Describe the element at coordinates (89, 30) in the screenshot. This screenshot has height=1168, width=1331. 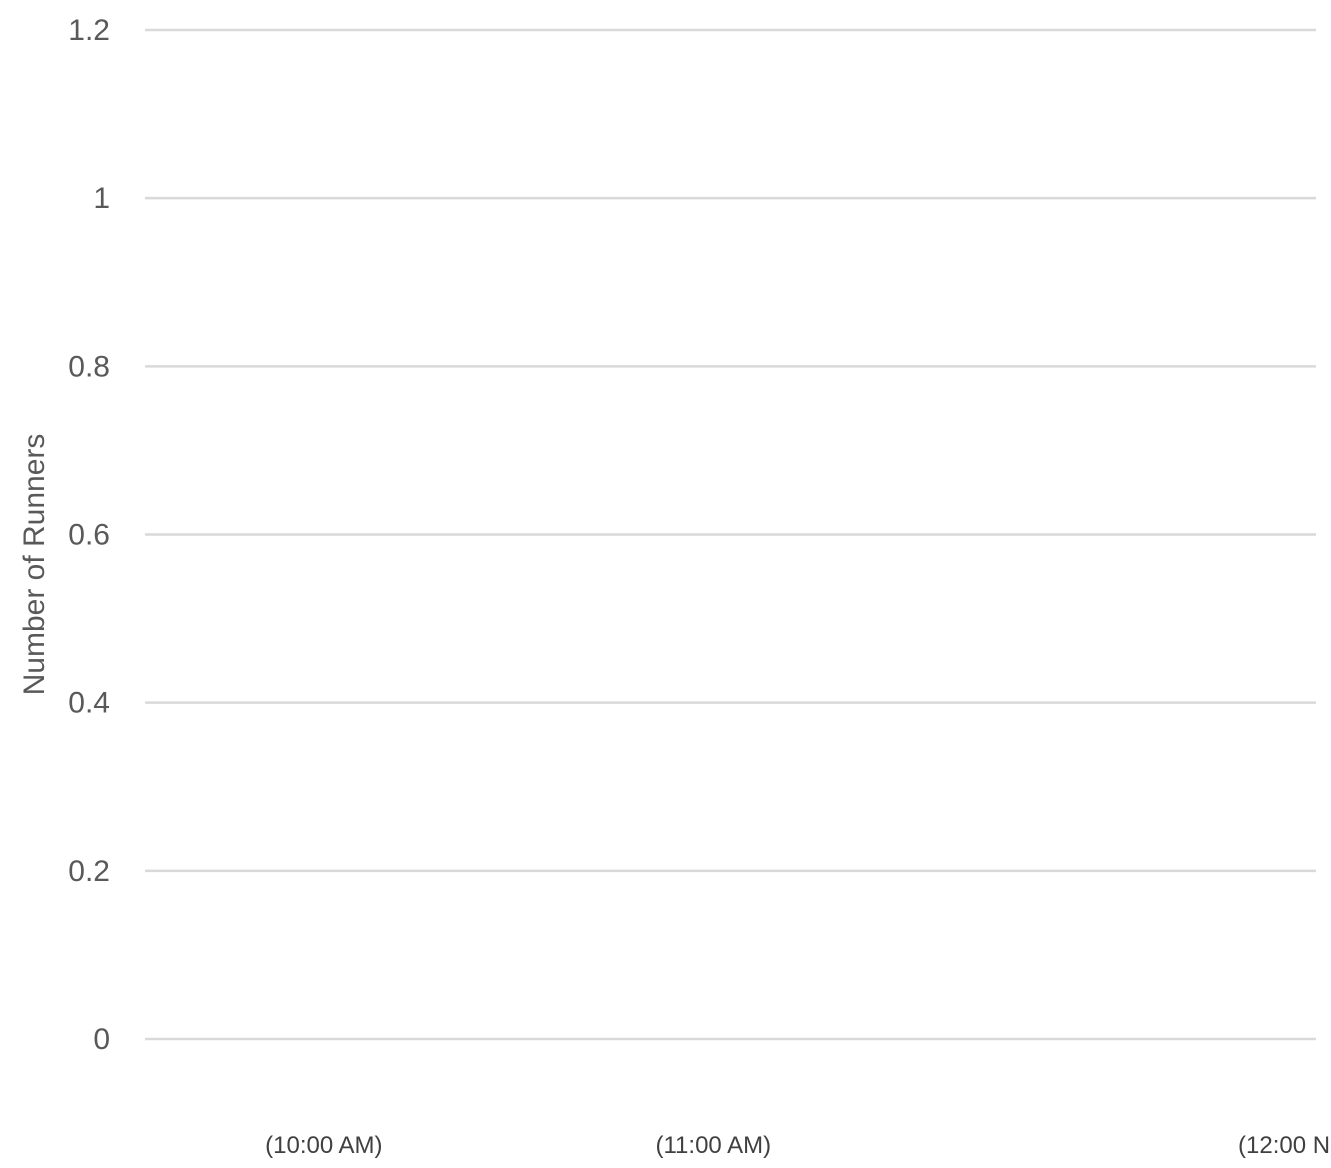
I see `y-tick-label: 1.2` at that location.